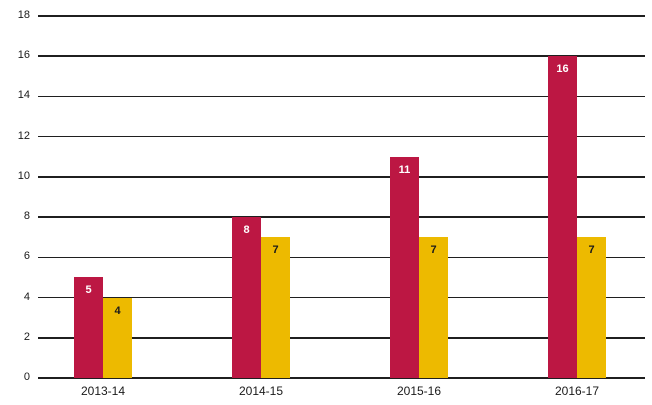 Image resolution: width=652 pixels, height=405 pixels. Describe the element at coordinates (404, 169) in the screenshot. I see `bar-value-label: 11` at that location.